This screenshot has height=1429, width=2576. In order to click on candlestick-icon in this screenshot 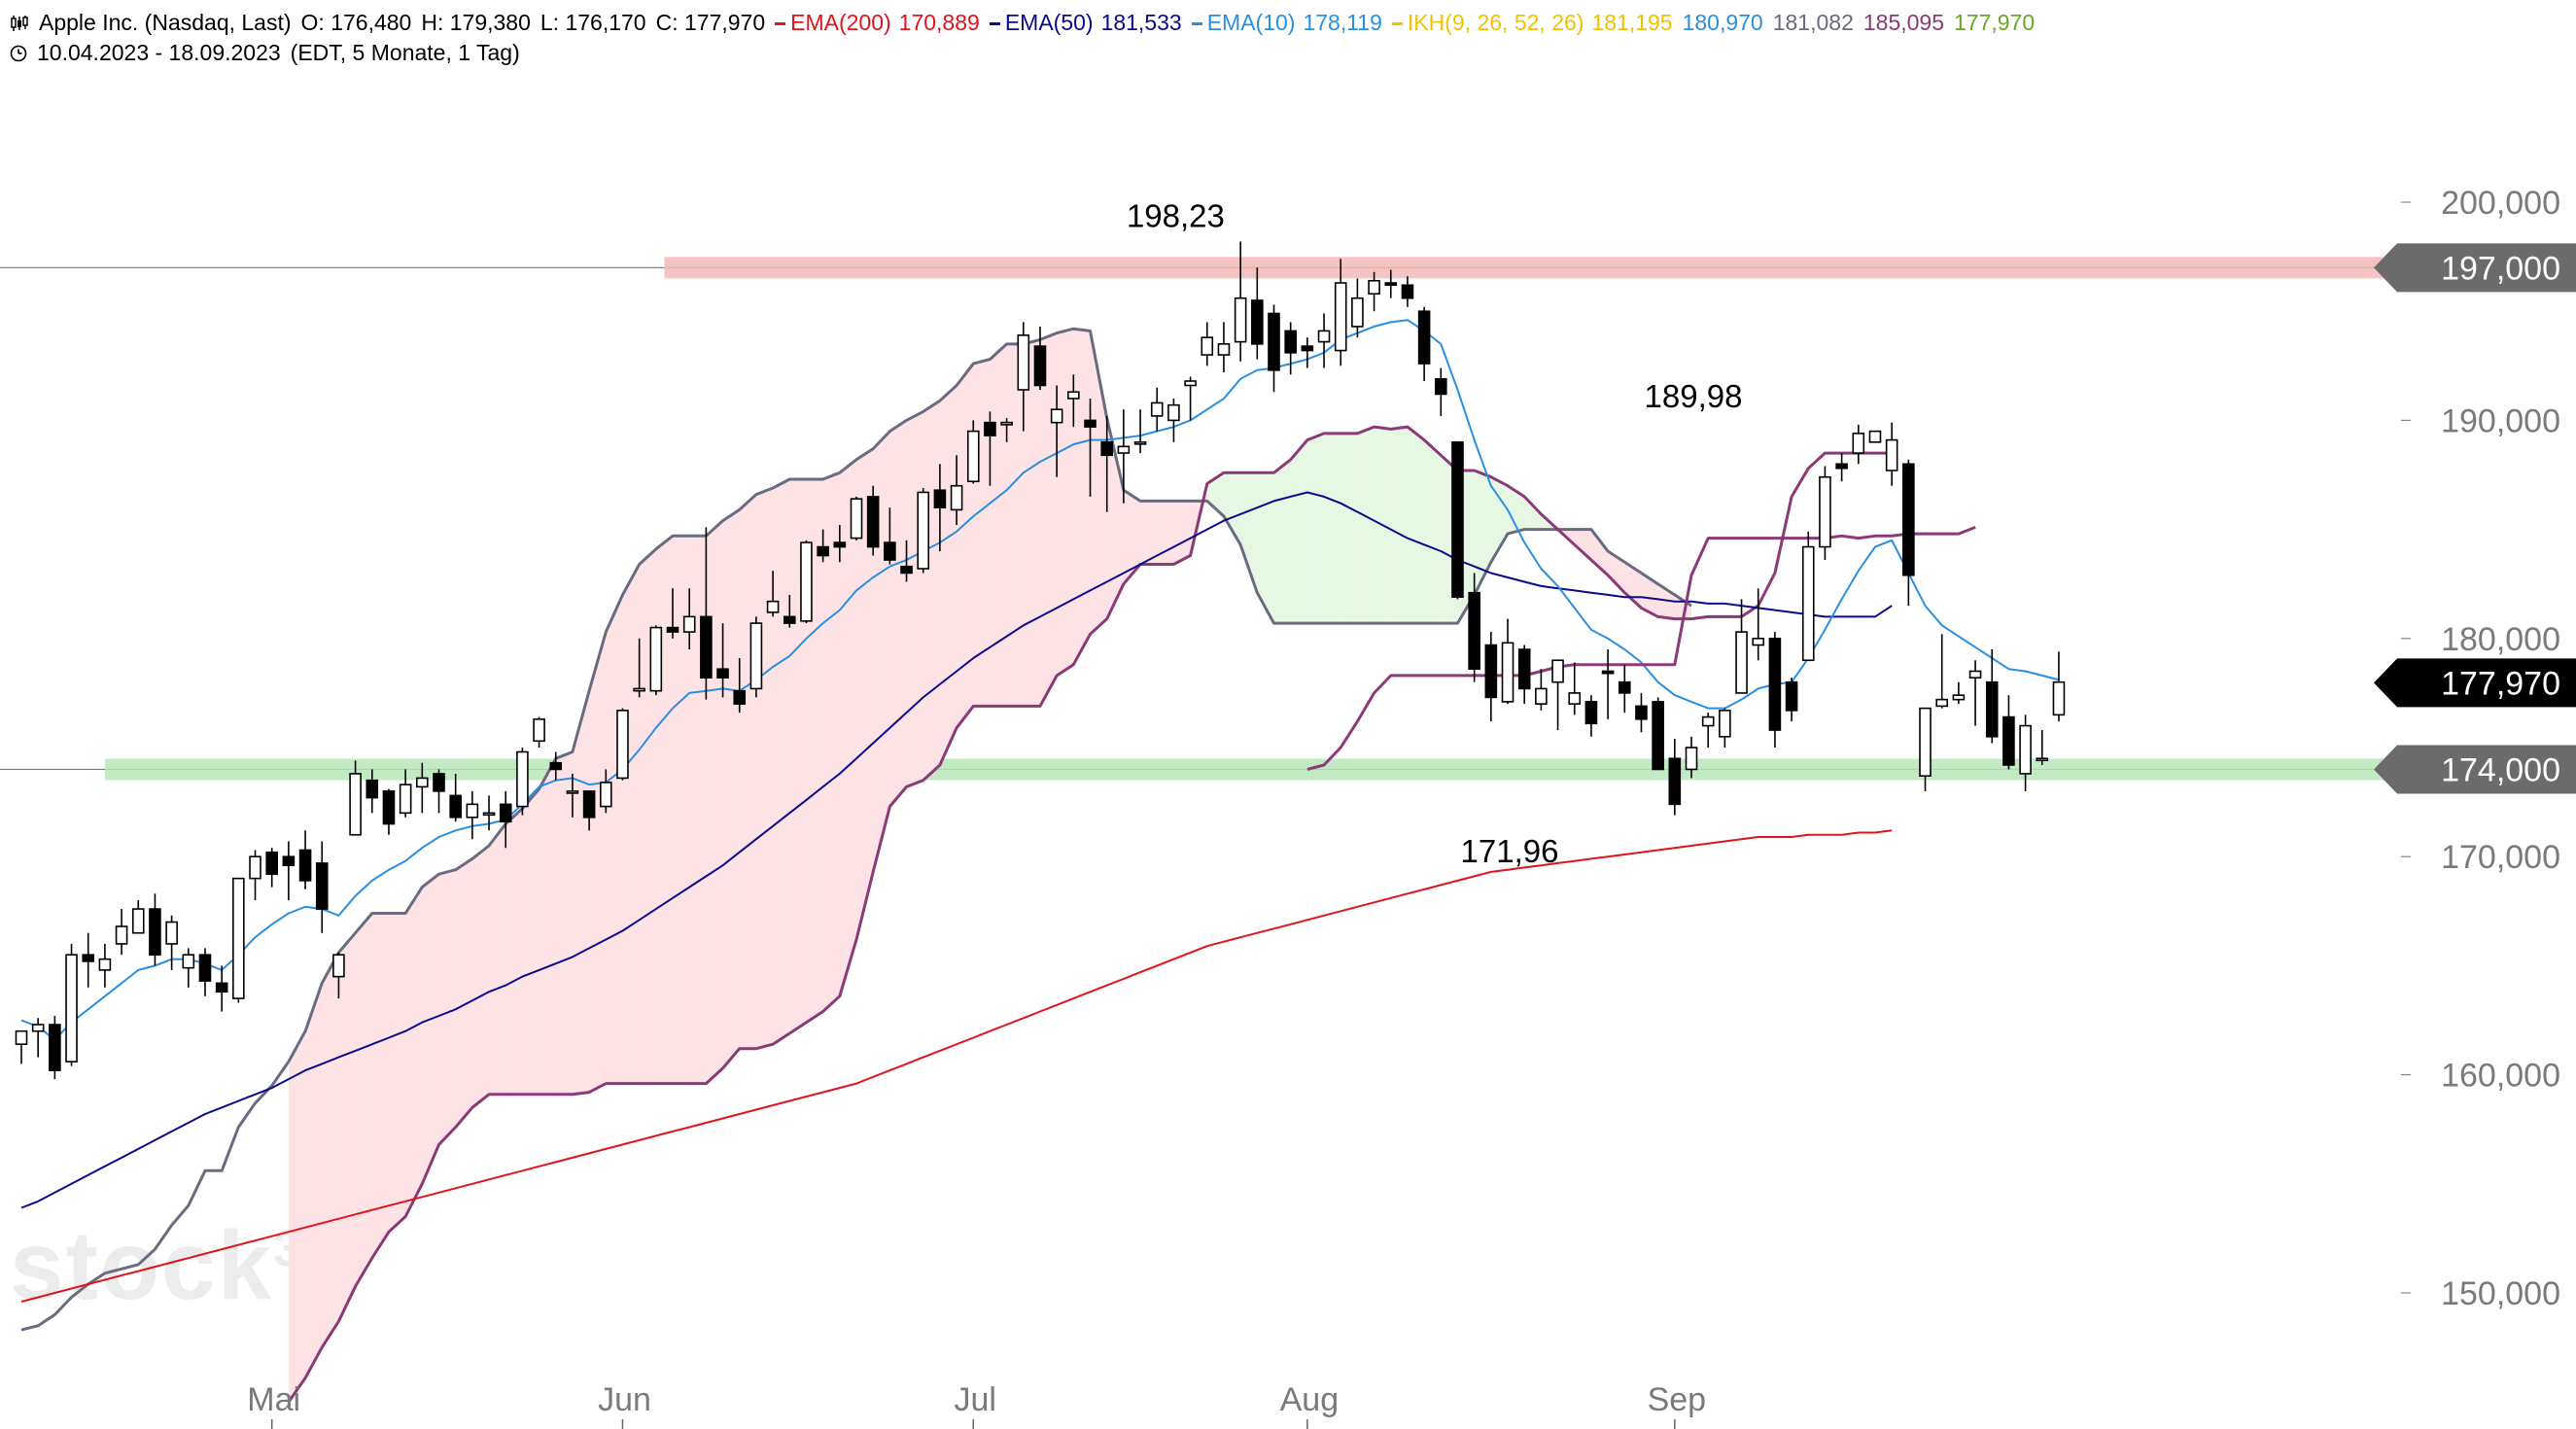, I will do `click(20, 25)`.